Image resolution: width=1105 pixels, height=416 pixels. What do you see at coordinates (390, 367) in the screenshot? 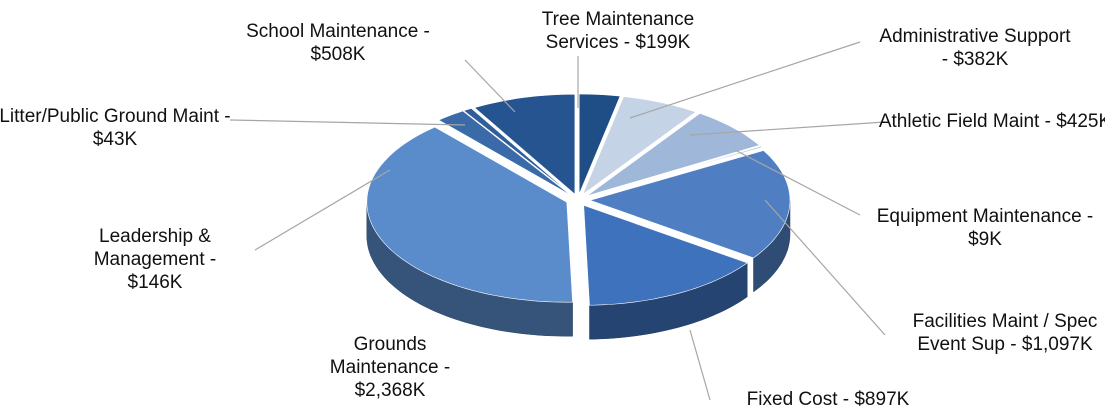
I see `data-label: Grounds Maintenance - $2,368K` at bounding box center [390, 367].